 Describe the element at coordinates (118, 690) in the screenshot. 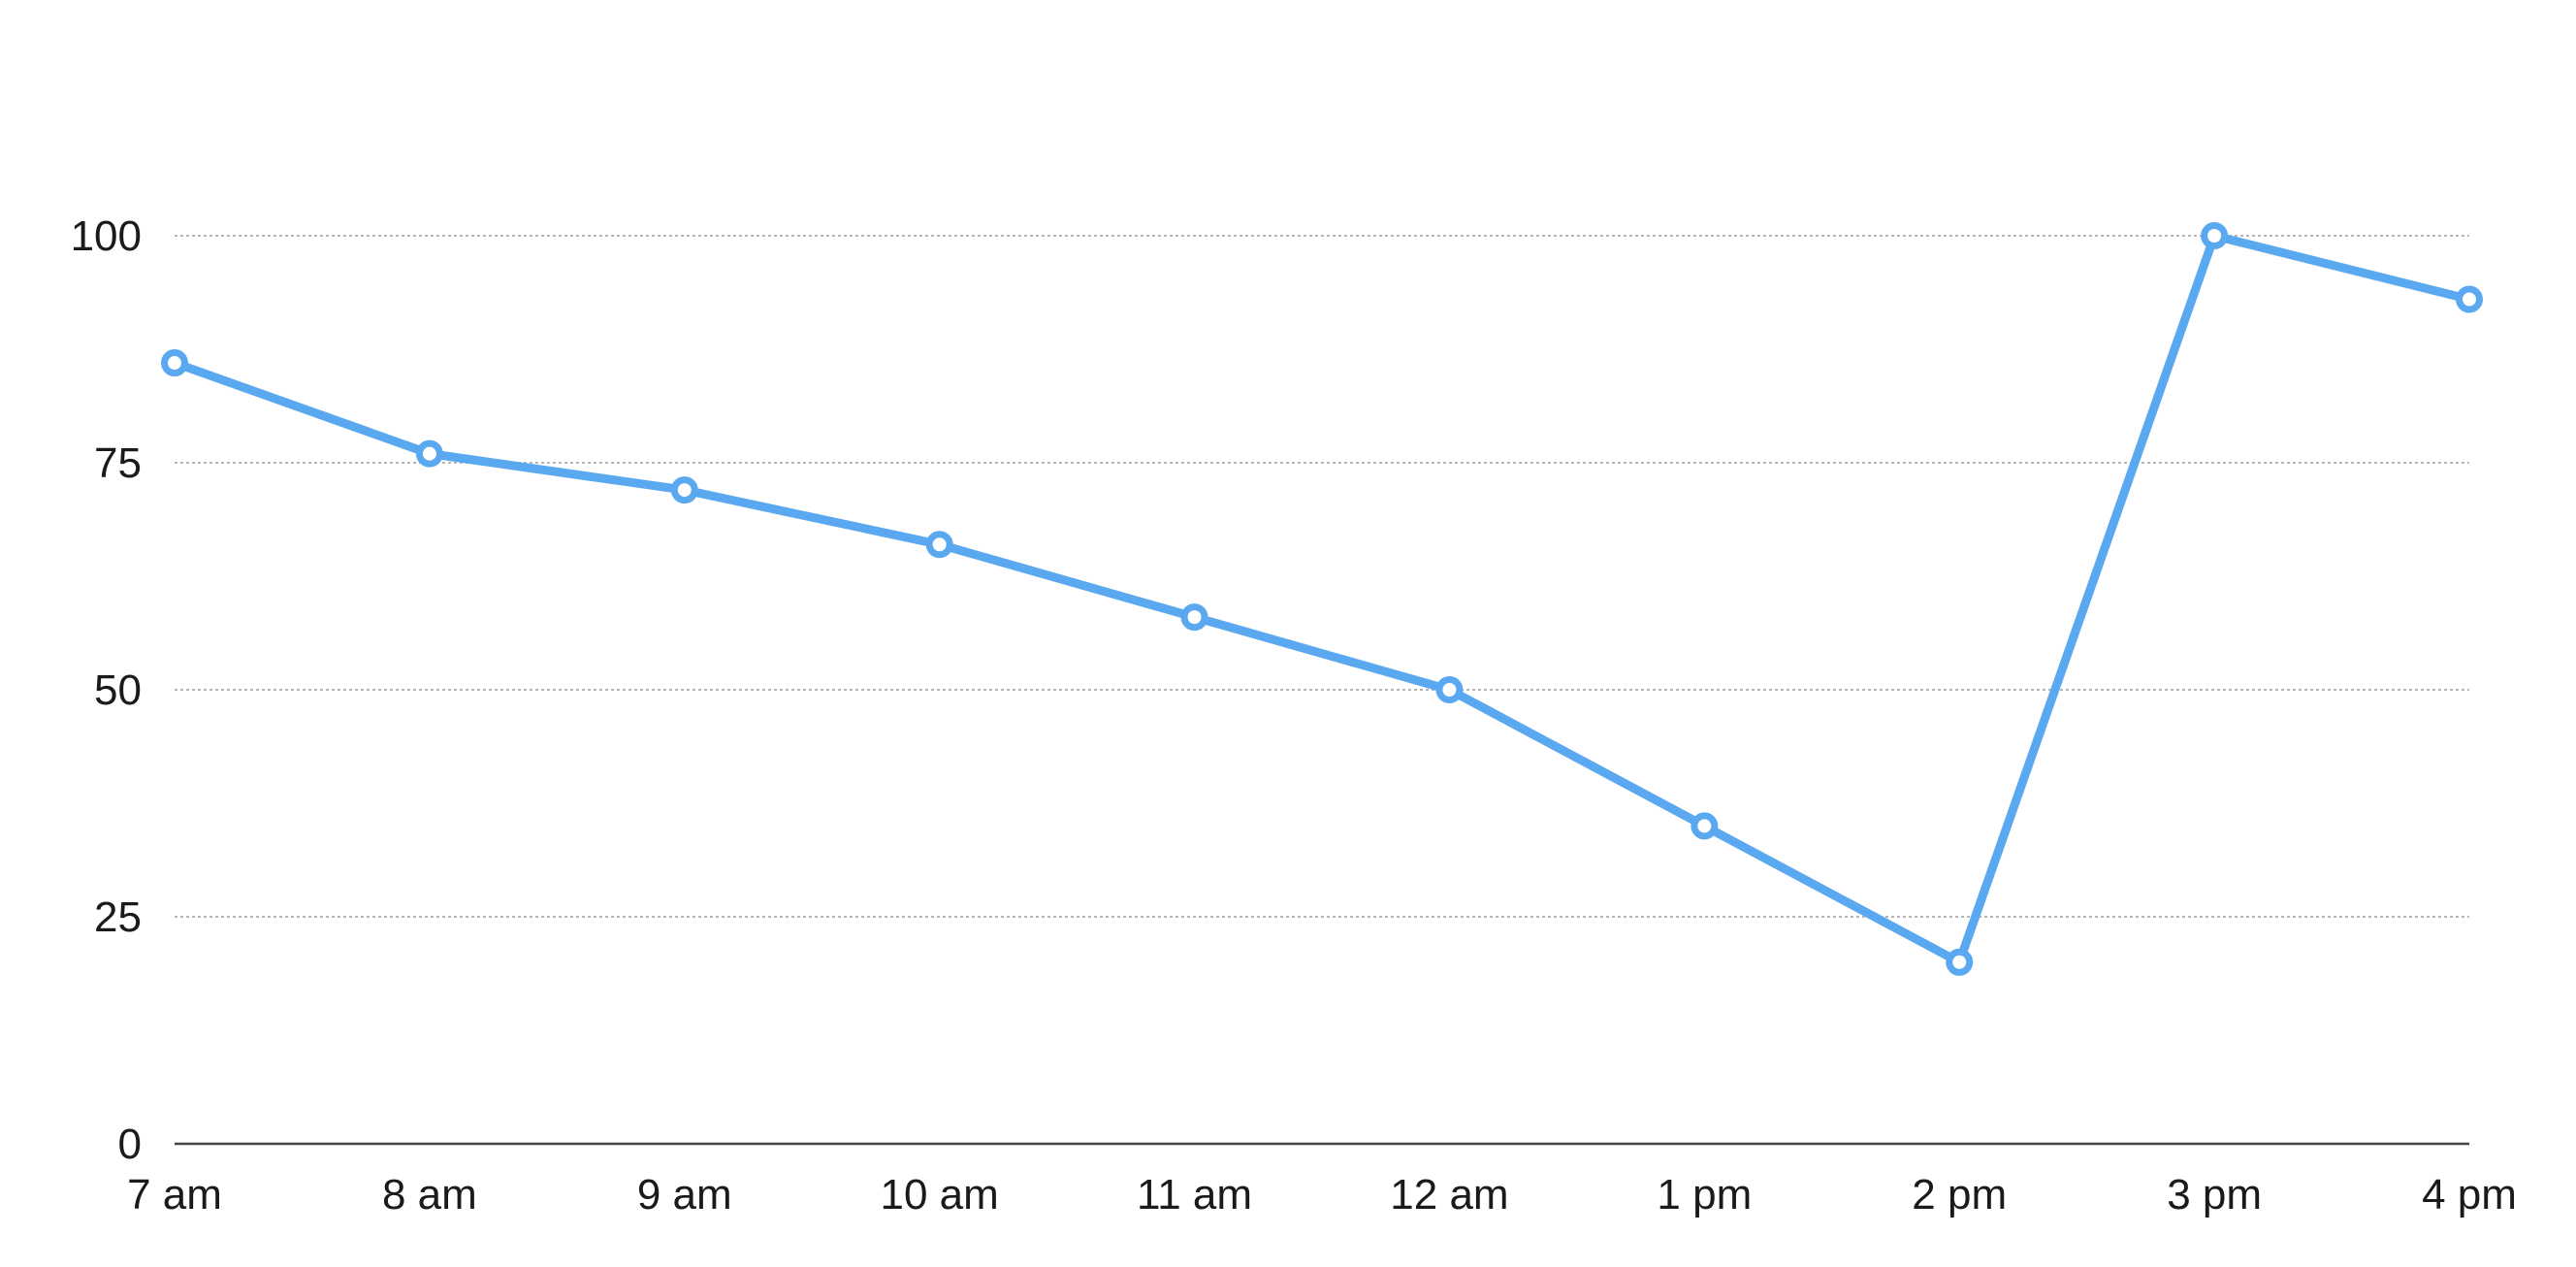

I see `y-tick-label: 50` at that location.